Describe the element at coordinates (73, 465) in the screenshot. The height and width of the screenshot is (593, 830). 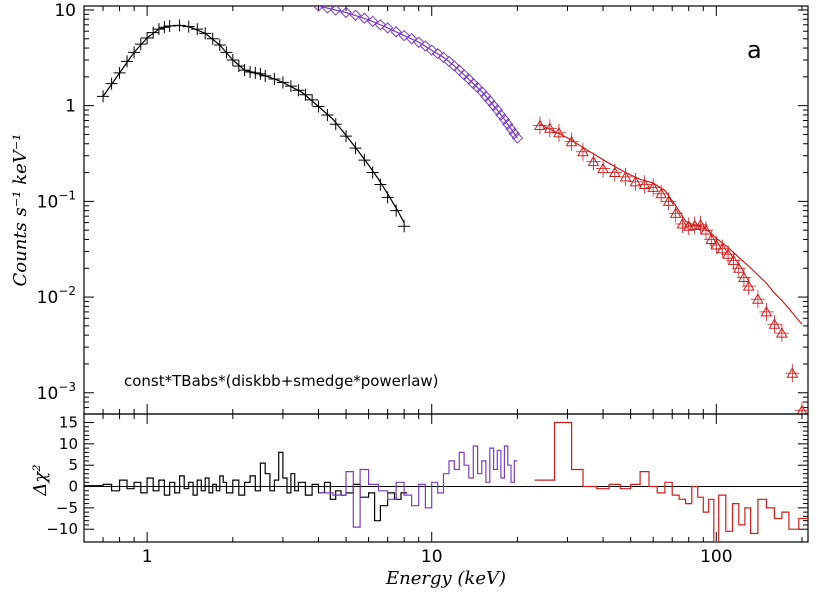
I see `residual-y-tick-label: 5` at that location.